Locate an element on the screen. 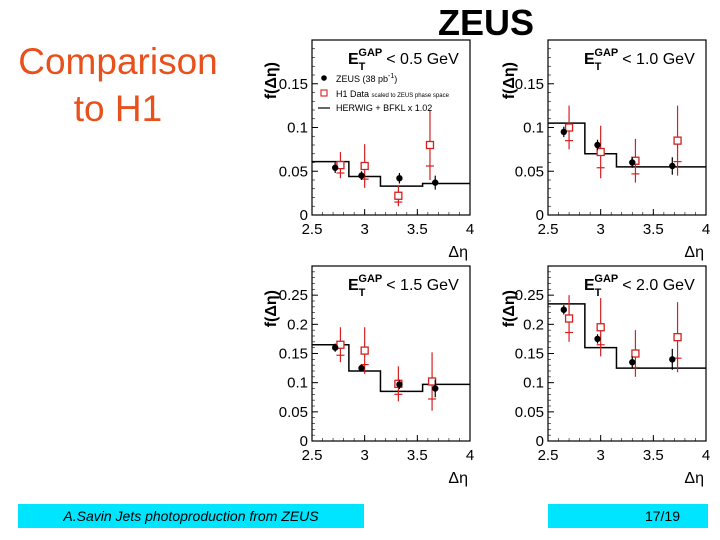 This screenshot has width=720, height=540. cut-value: < 1.5 GeV is located at coordinates (422, 285).